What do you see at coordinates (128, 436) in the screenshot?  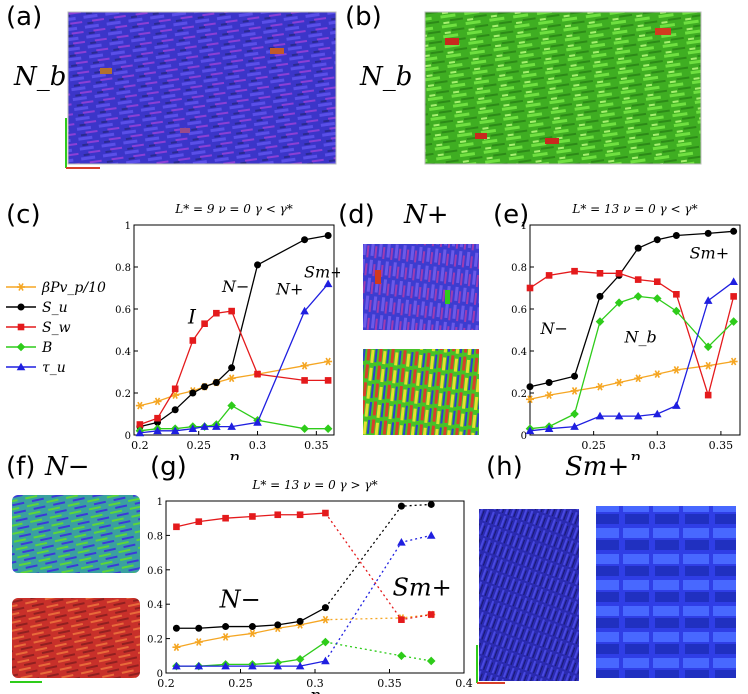 I see `y-tick-label: 0` at bounding box center [128, 436].